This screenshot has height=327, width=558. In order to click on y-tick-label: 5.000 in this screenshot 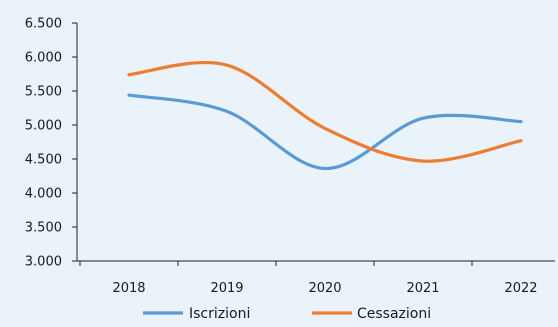, I will do `click(43, 126)`.